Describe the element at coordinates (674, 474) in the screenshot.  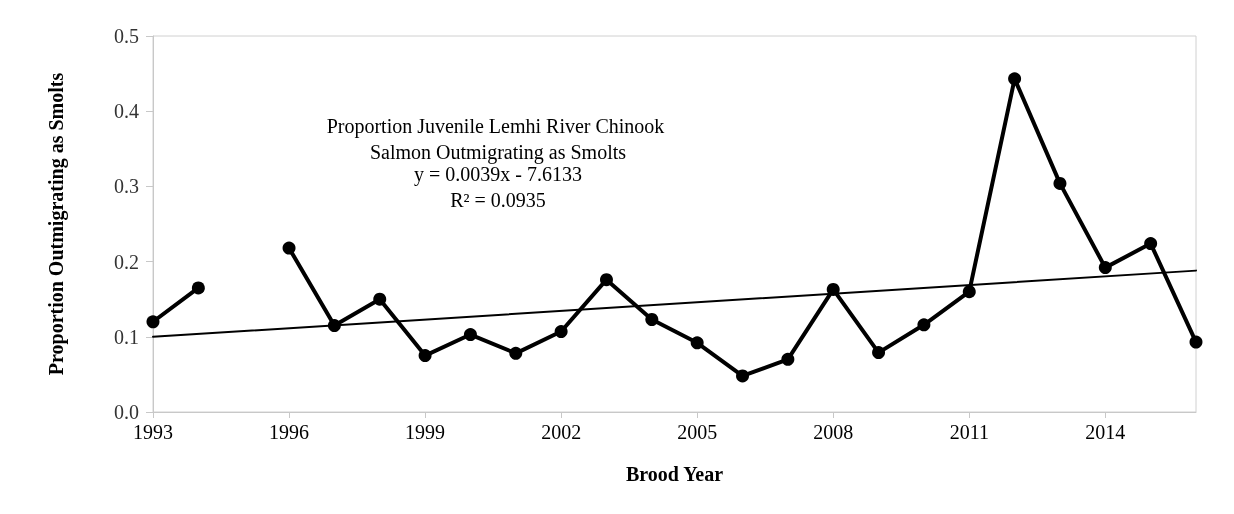
I see `x-axis-title: Brood Year` at that location.